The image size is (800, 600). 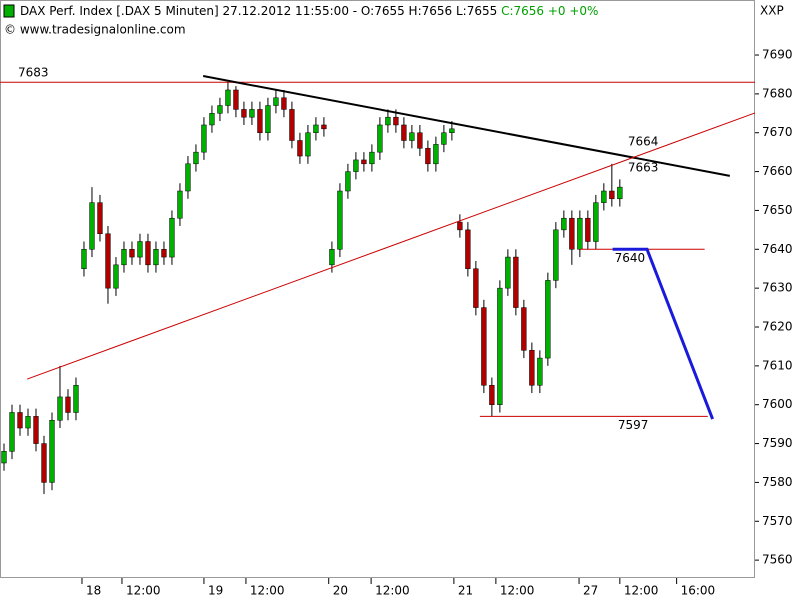 What do you see at coordinates (215, 591) in the screenshot?
I see `x-tick-label: 19` at bounding box center [215, 591].